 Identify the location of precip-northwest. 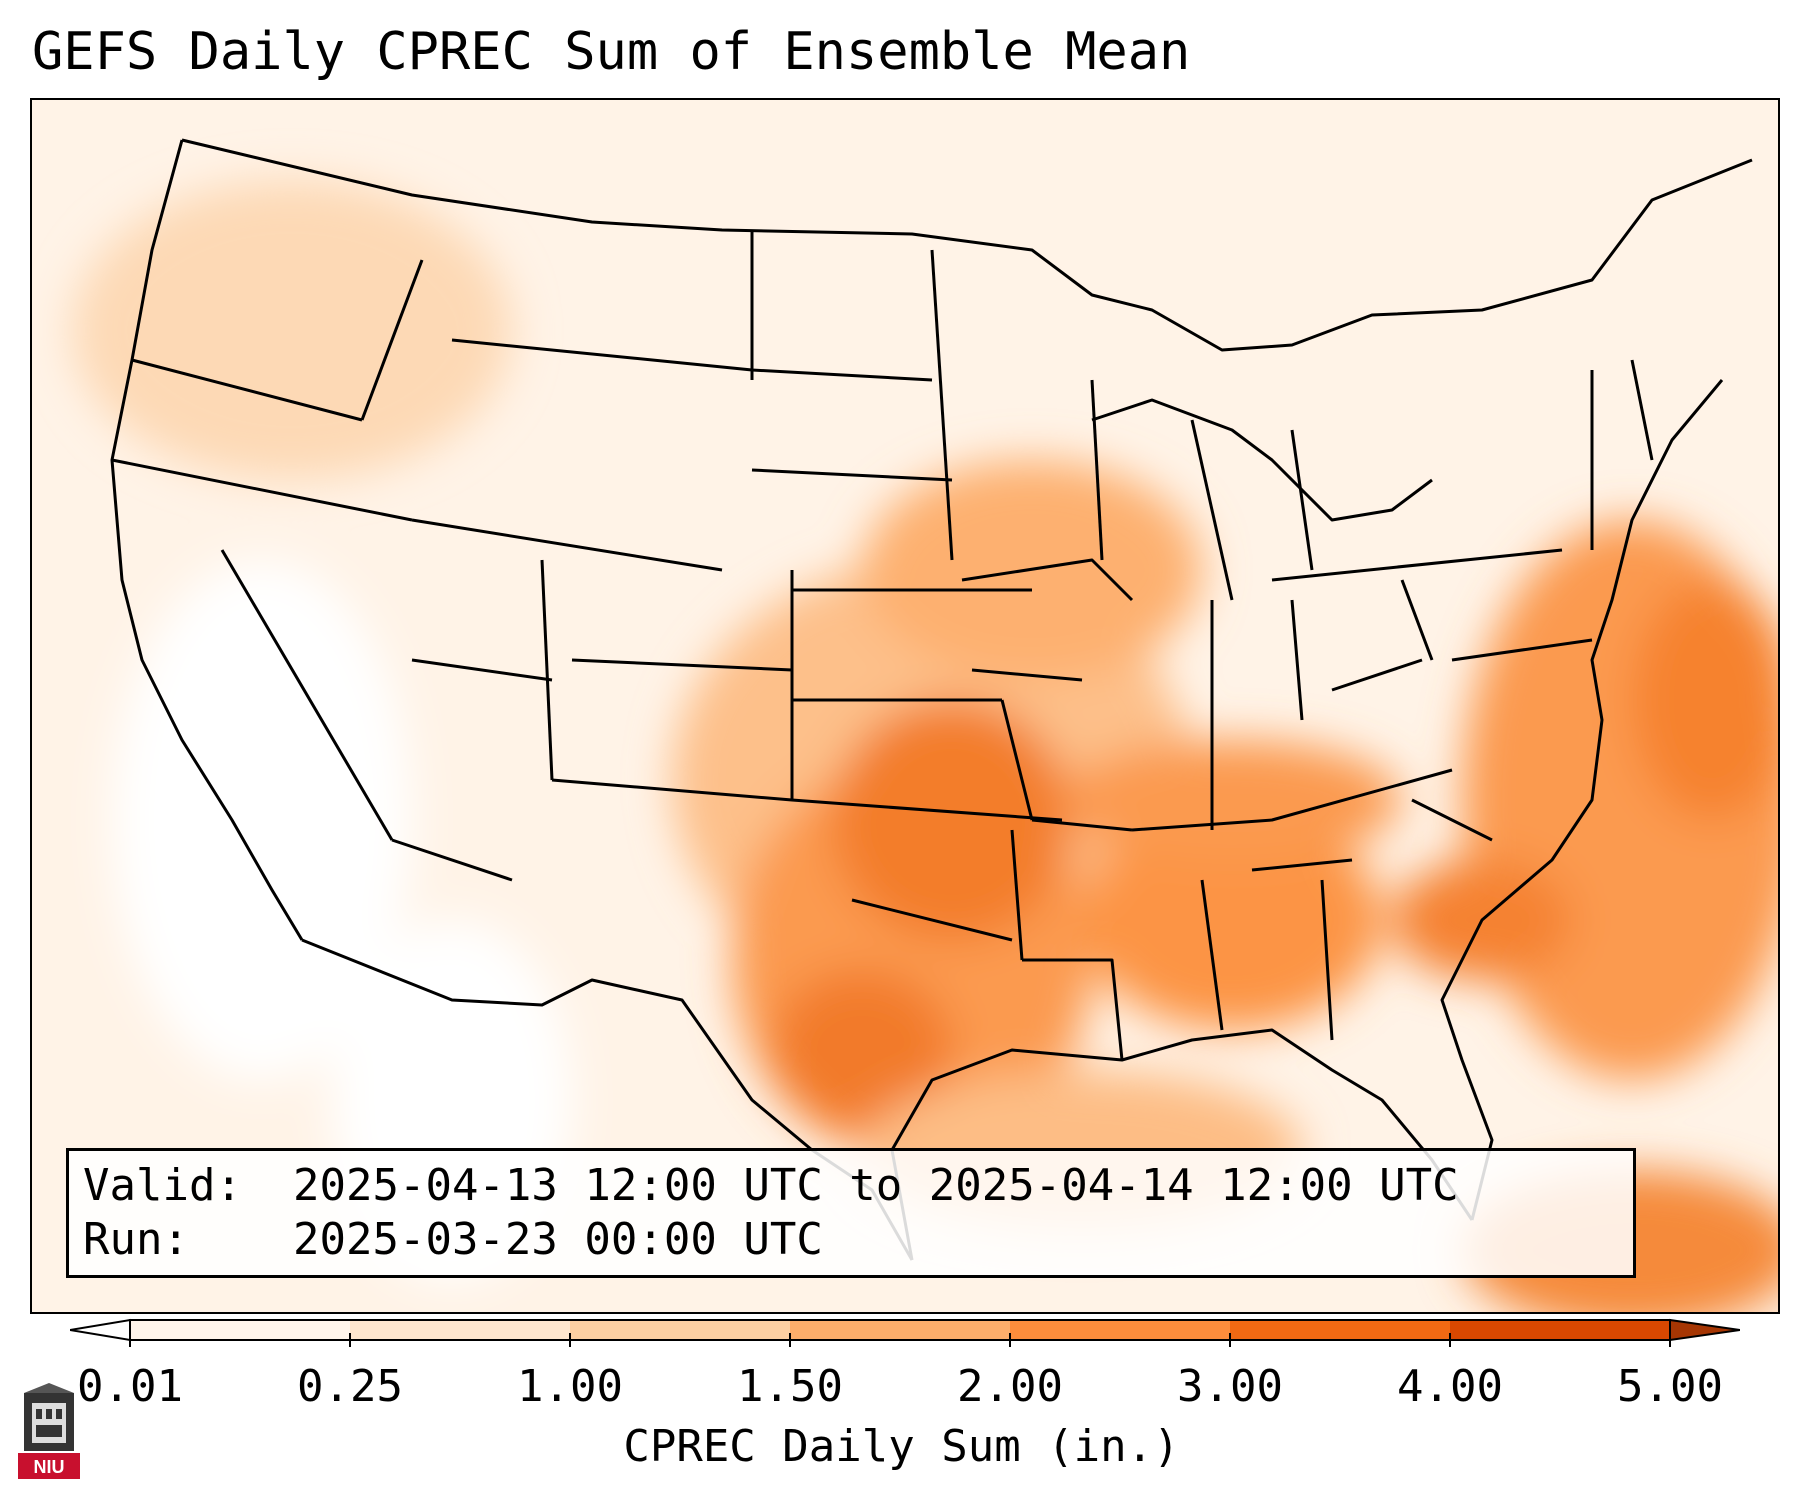
(292, 330).